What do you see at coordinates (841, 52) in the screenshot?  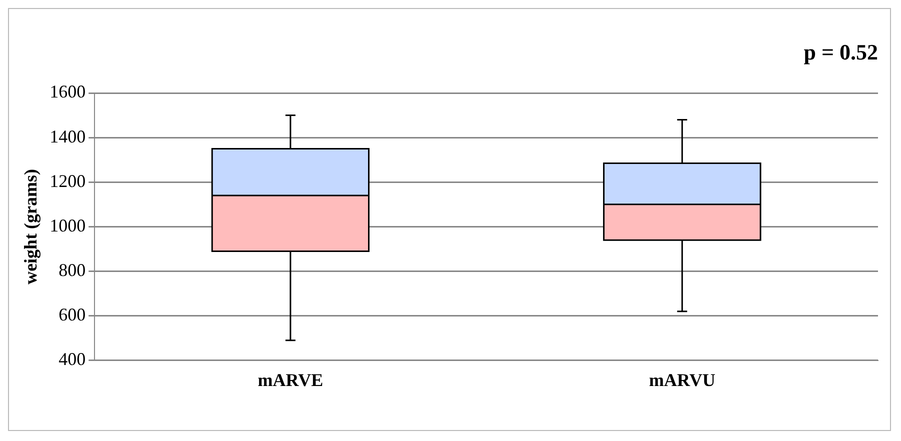 I see `text: p = 0.52` at bounding box center [841, 52].